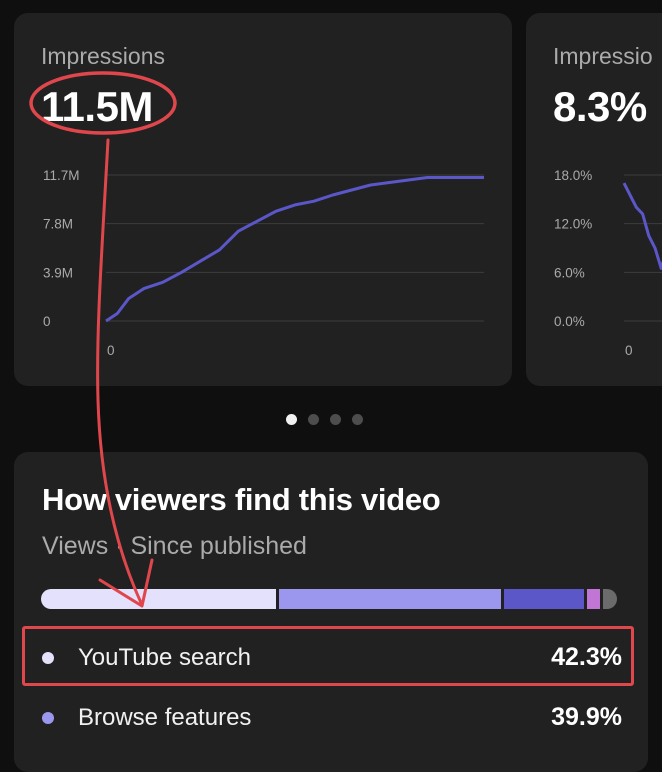 The height and width of the screenshot is (772, 662). Describe the element at coordinates (241, 499) in the screenshot. I see `section-title: How viewers find this video` at that location.